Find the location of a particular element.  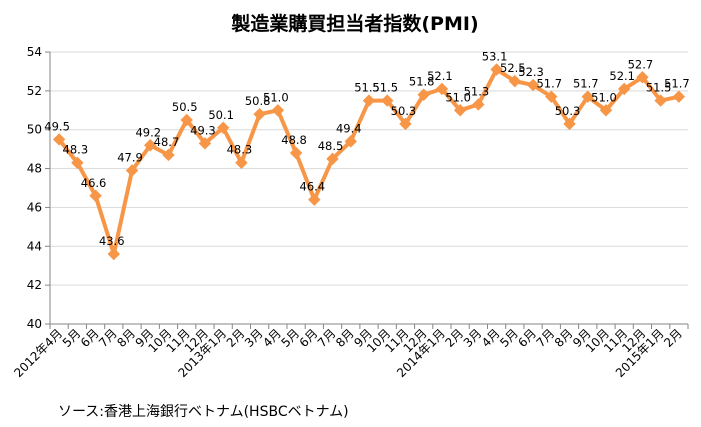

x-tick-label: 2月 is located at coordinates (673, 338).